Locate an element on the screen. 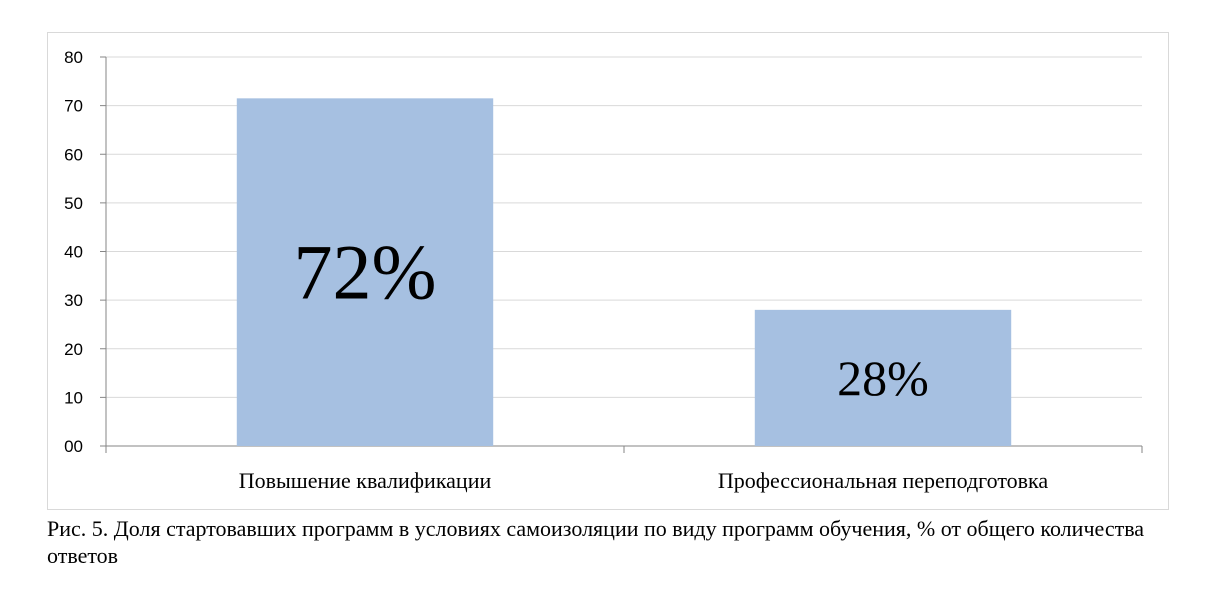 This screenshot has height=598, width=1225. y-tick-label: 00 is located at coordinates (73, 446).